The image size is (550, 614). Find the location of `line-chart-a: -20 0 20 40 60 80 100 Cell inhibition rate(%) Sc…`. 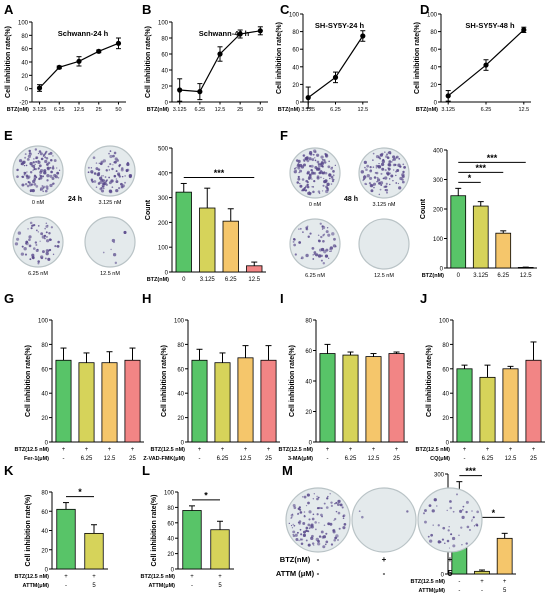

line-chart-a: -20 0 20 40 60 80 100 Cell inhibition rate(%) Sc… is located at coordinates (65, 67).